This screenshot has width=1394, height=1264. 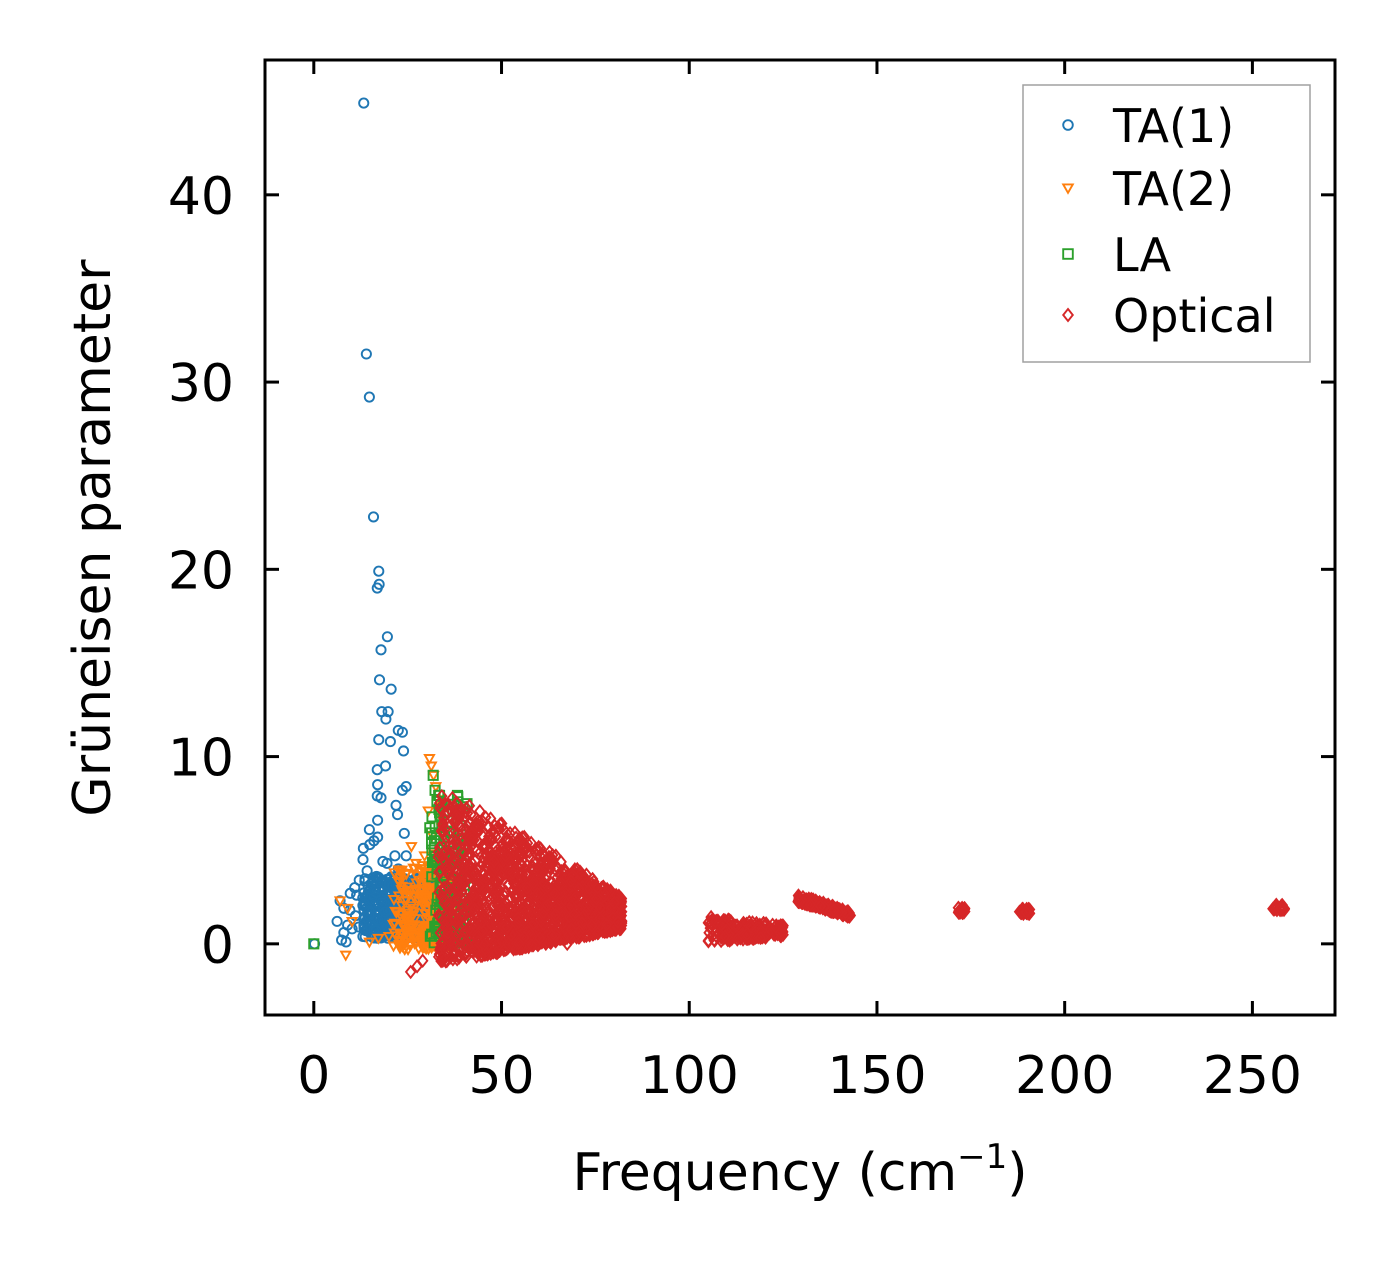 What do you see at coordinates (1148, 126) in the screenshot?
I see `legend-entry: TA(1)` at bounding box center [1148, 126].